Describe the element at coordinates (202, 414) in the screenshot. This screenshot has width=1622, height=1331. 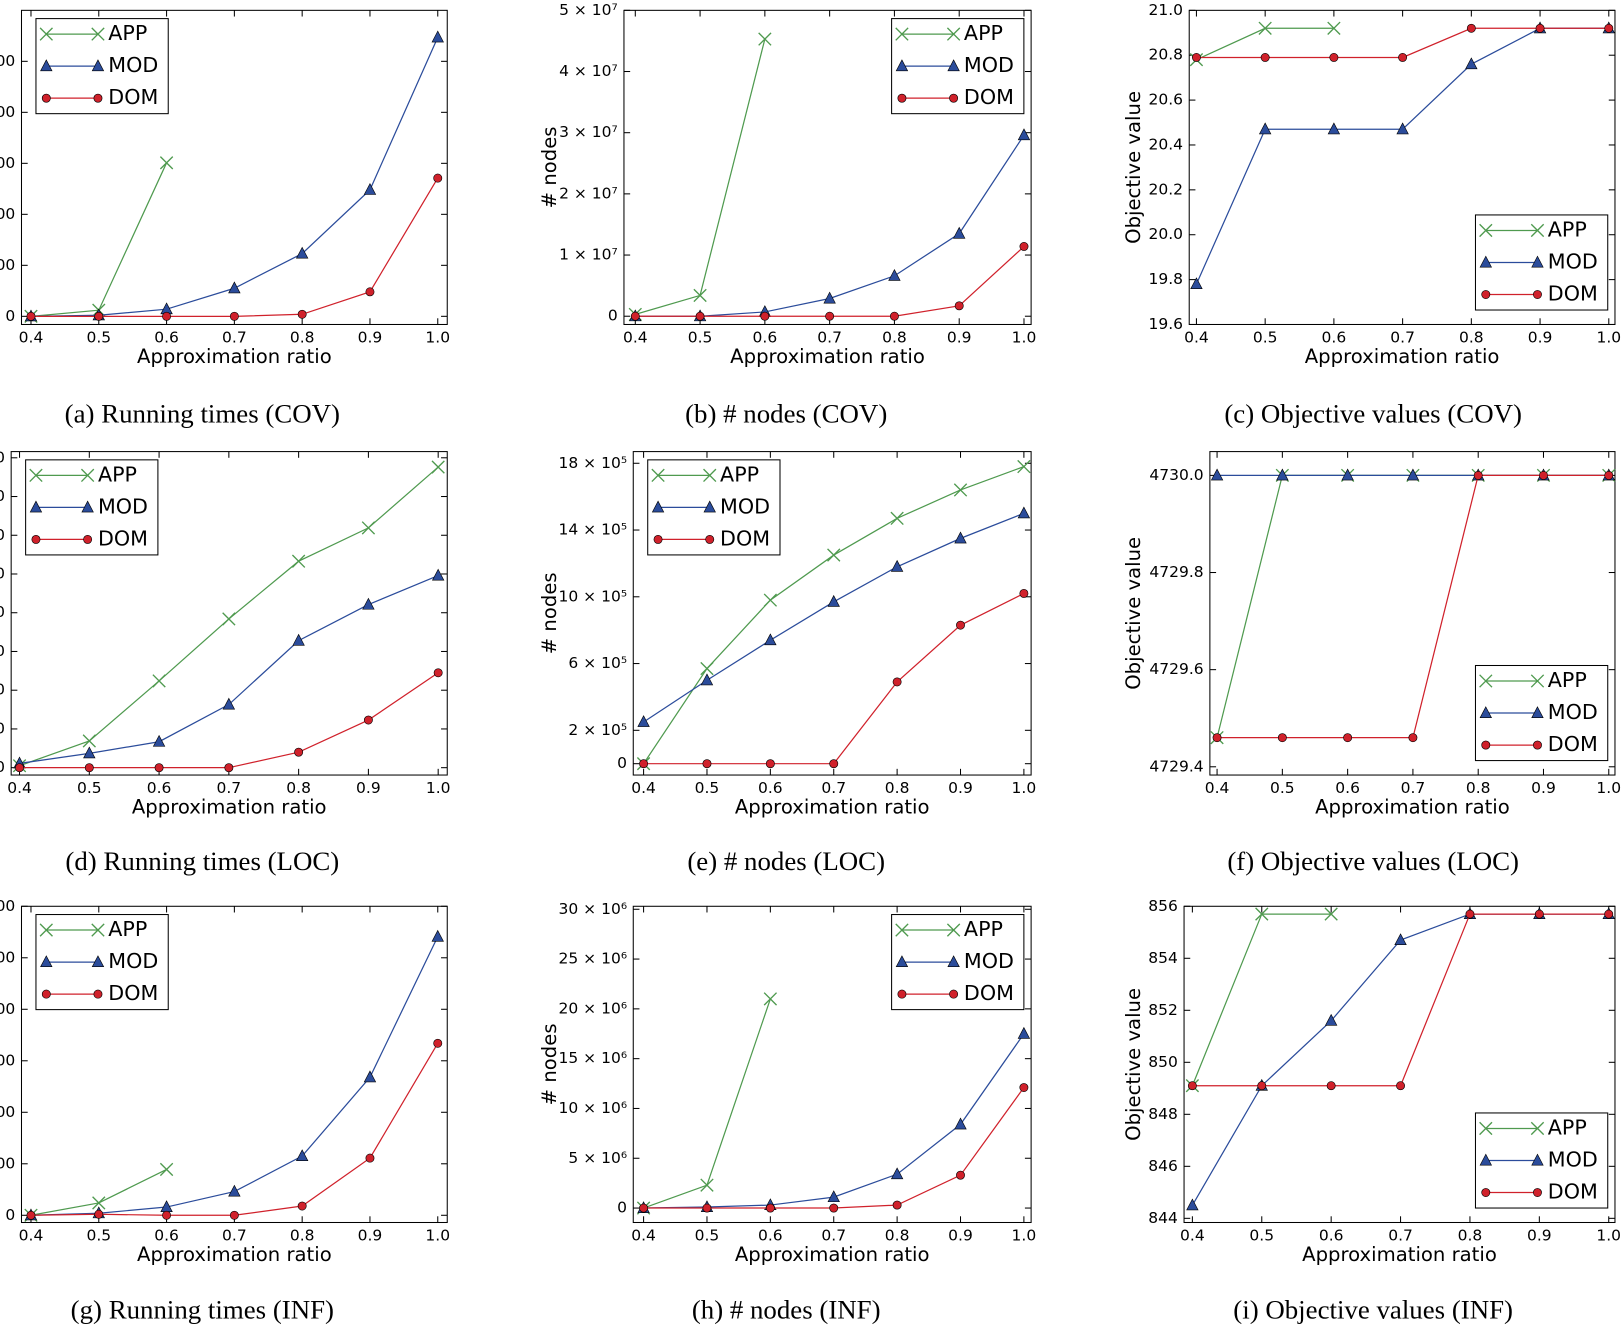
I see `caption: (a) Running times (COV)` at that location.